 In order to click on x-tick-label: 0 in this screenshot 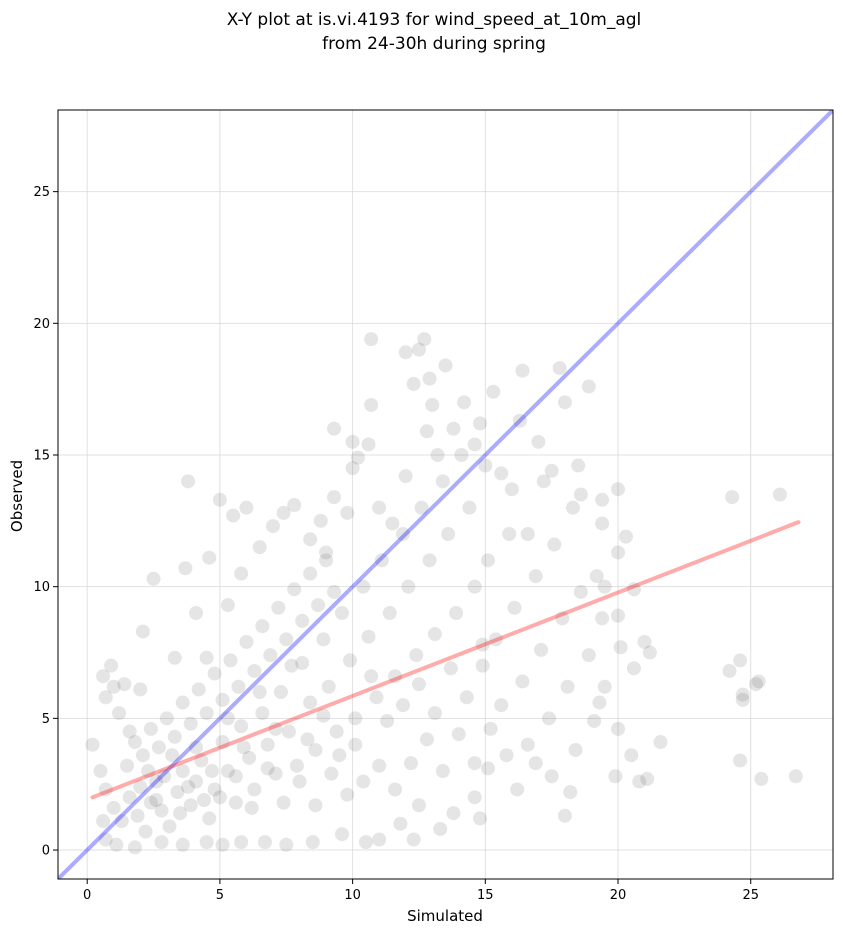, I will do `click(87, 895)`.